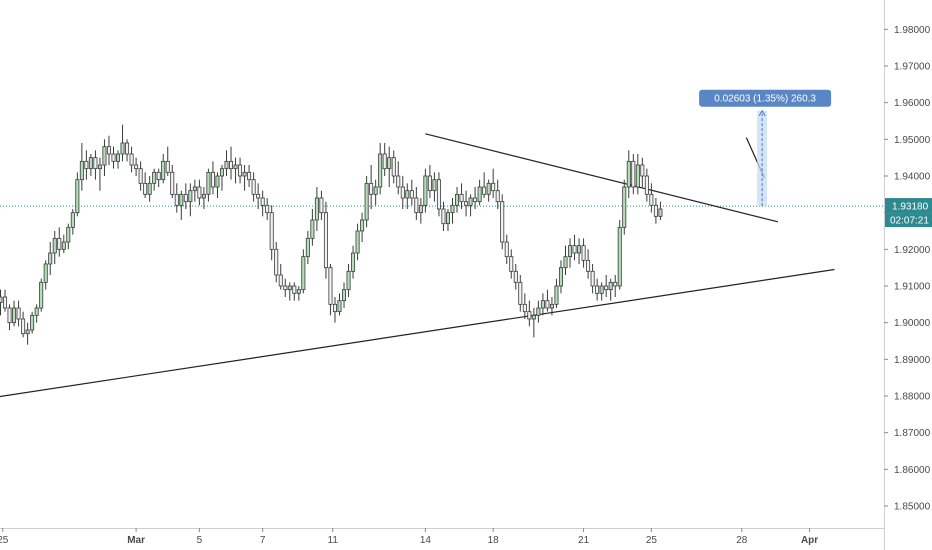 The height and width of the screenshot is (550, 932). What do you see at coordinates (912, 287) in the screenshot?
I see `price-tick-label: 1.91000` at bounding box center [912, 287].